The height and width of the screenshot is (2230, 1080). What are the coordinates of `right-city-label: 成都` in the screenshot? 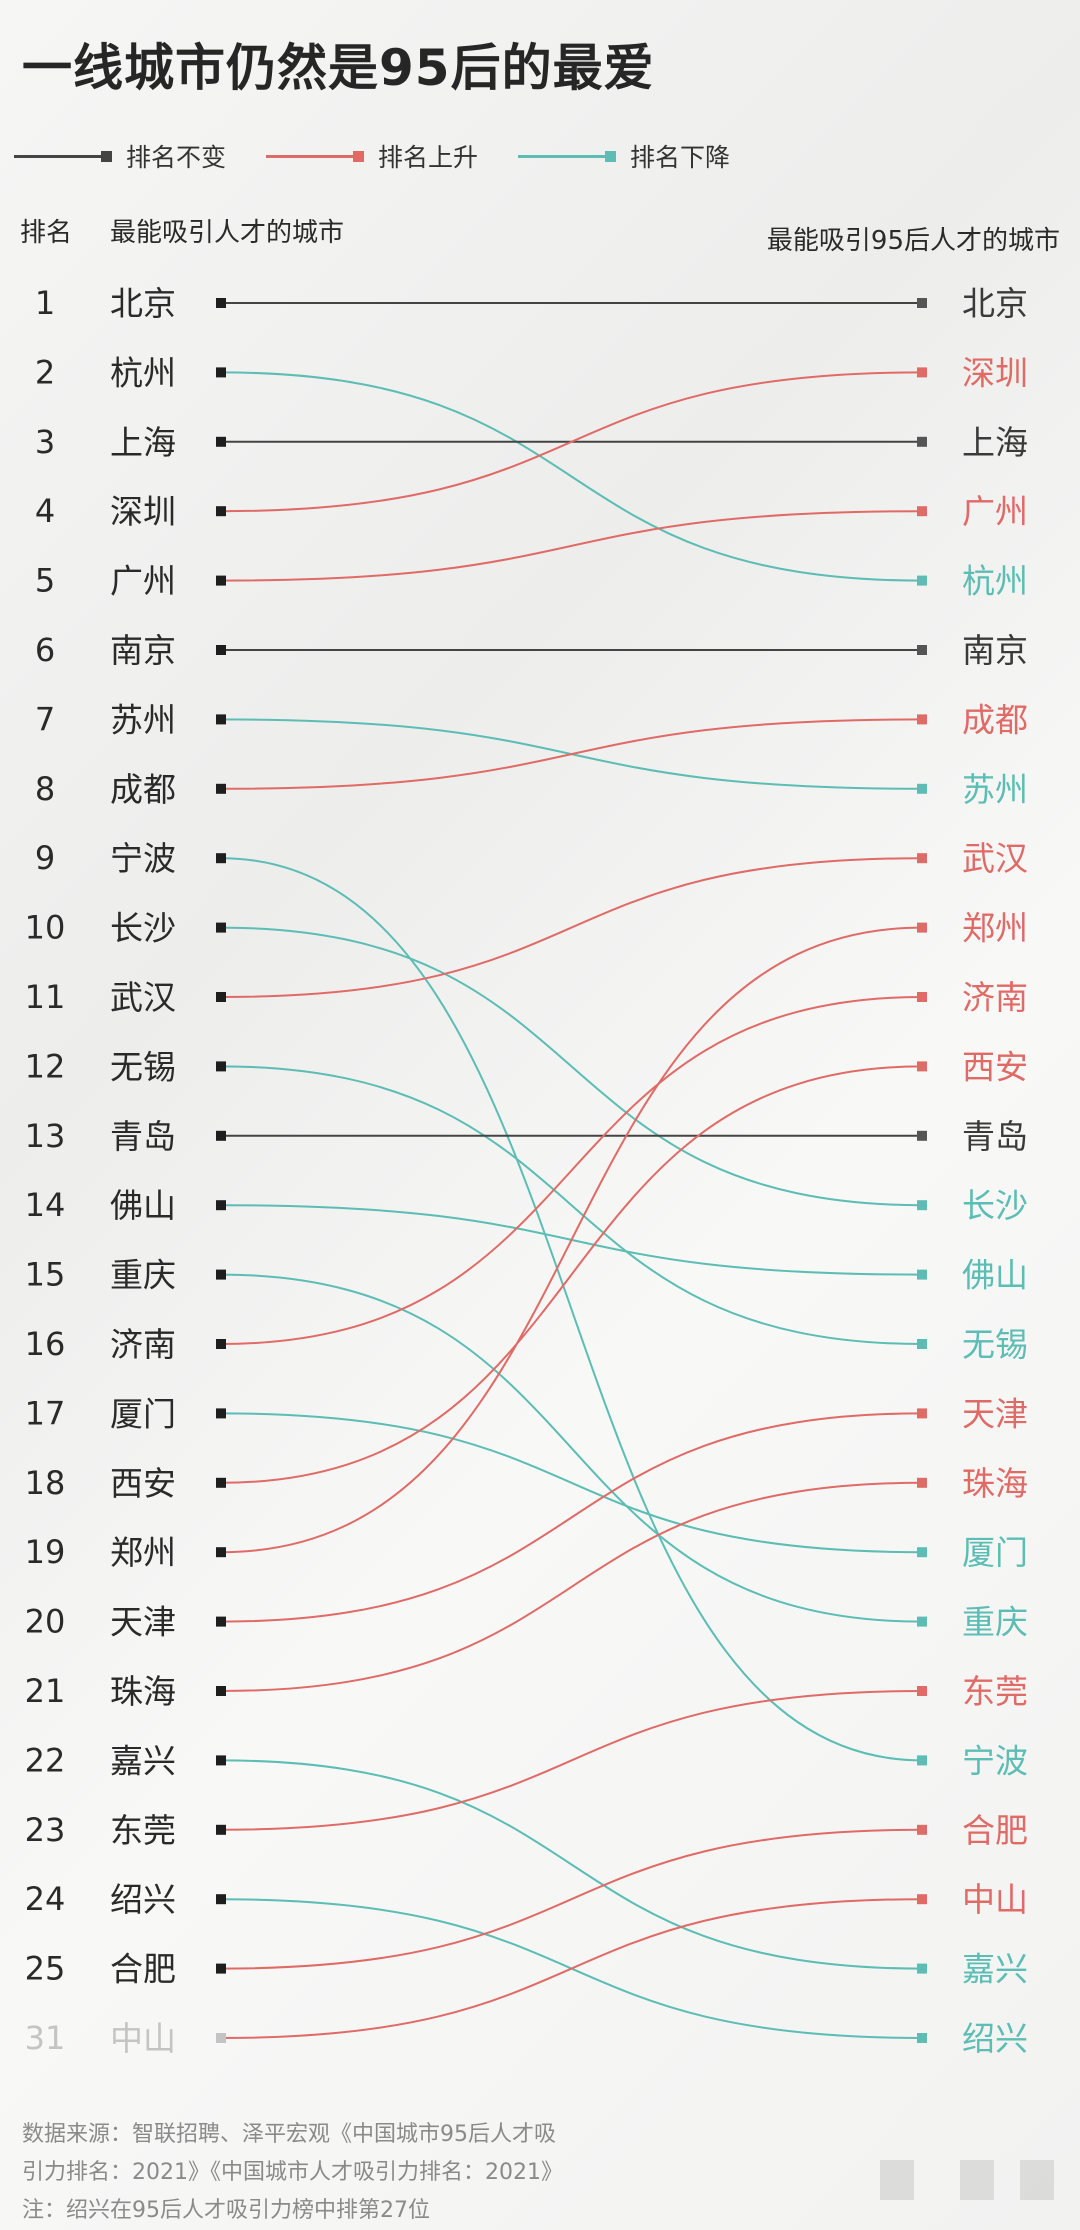 It's located at (995, 719).